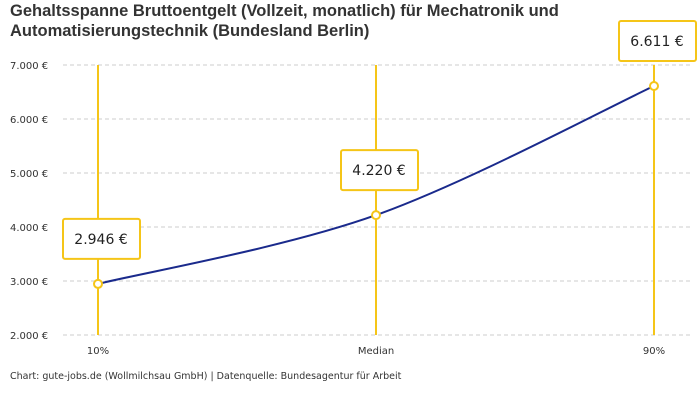 The image size is (700, 400). Describe the element at coordinates (29, 282) in the screenshot. I see `y-tick-label: 3.000 €` at that location.